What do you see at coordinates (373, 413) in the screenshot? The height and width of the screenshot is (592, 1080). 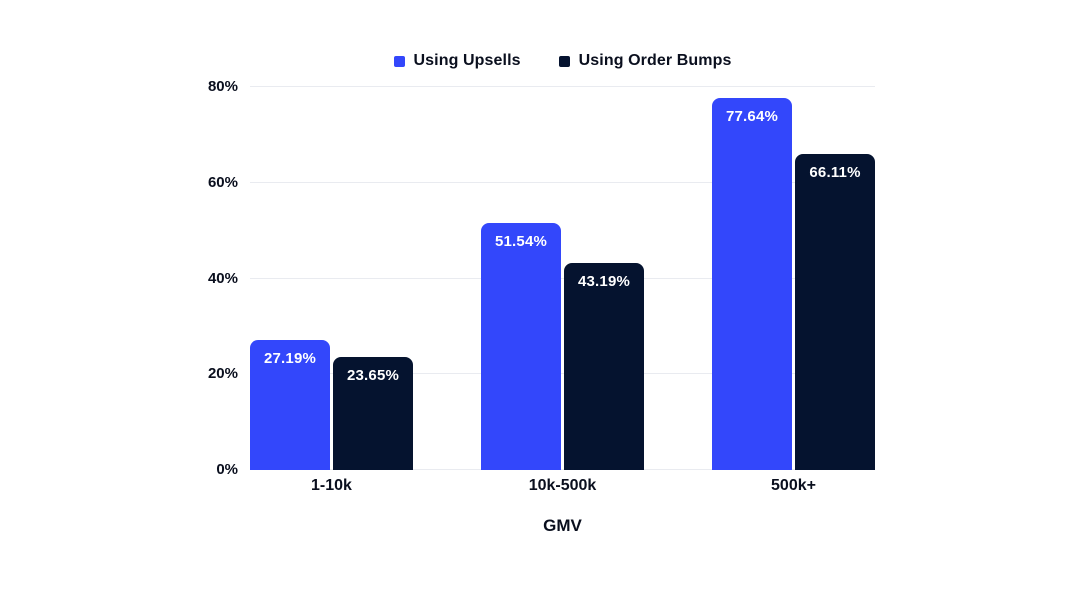 I see `bar-using-order-bumps: 23.65%` at bounding box center [373, 413].